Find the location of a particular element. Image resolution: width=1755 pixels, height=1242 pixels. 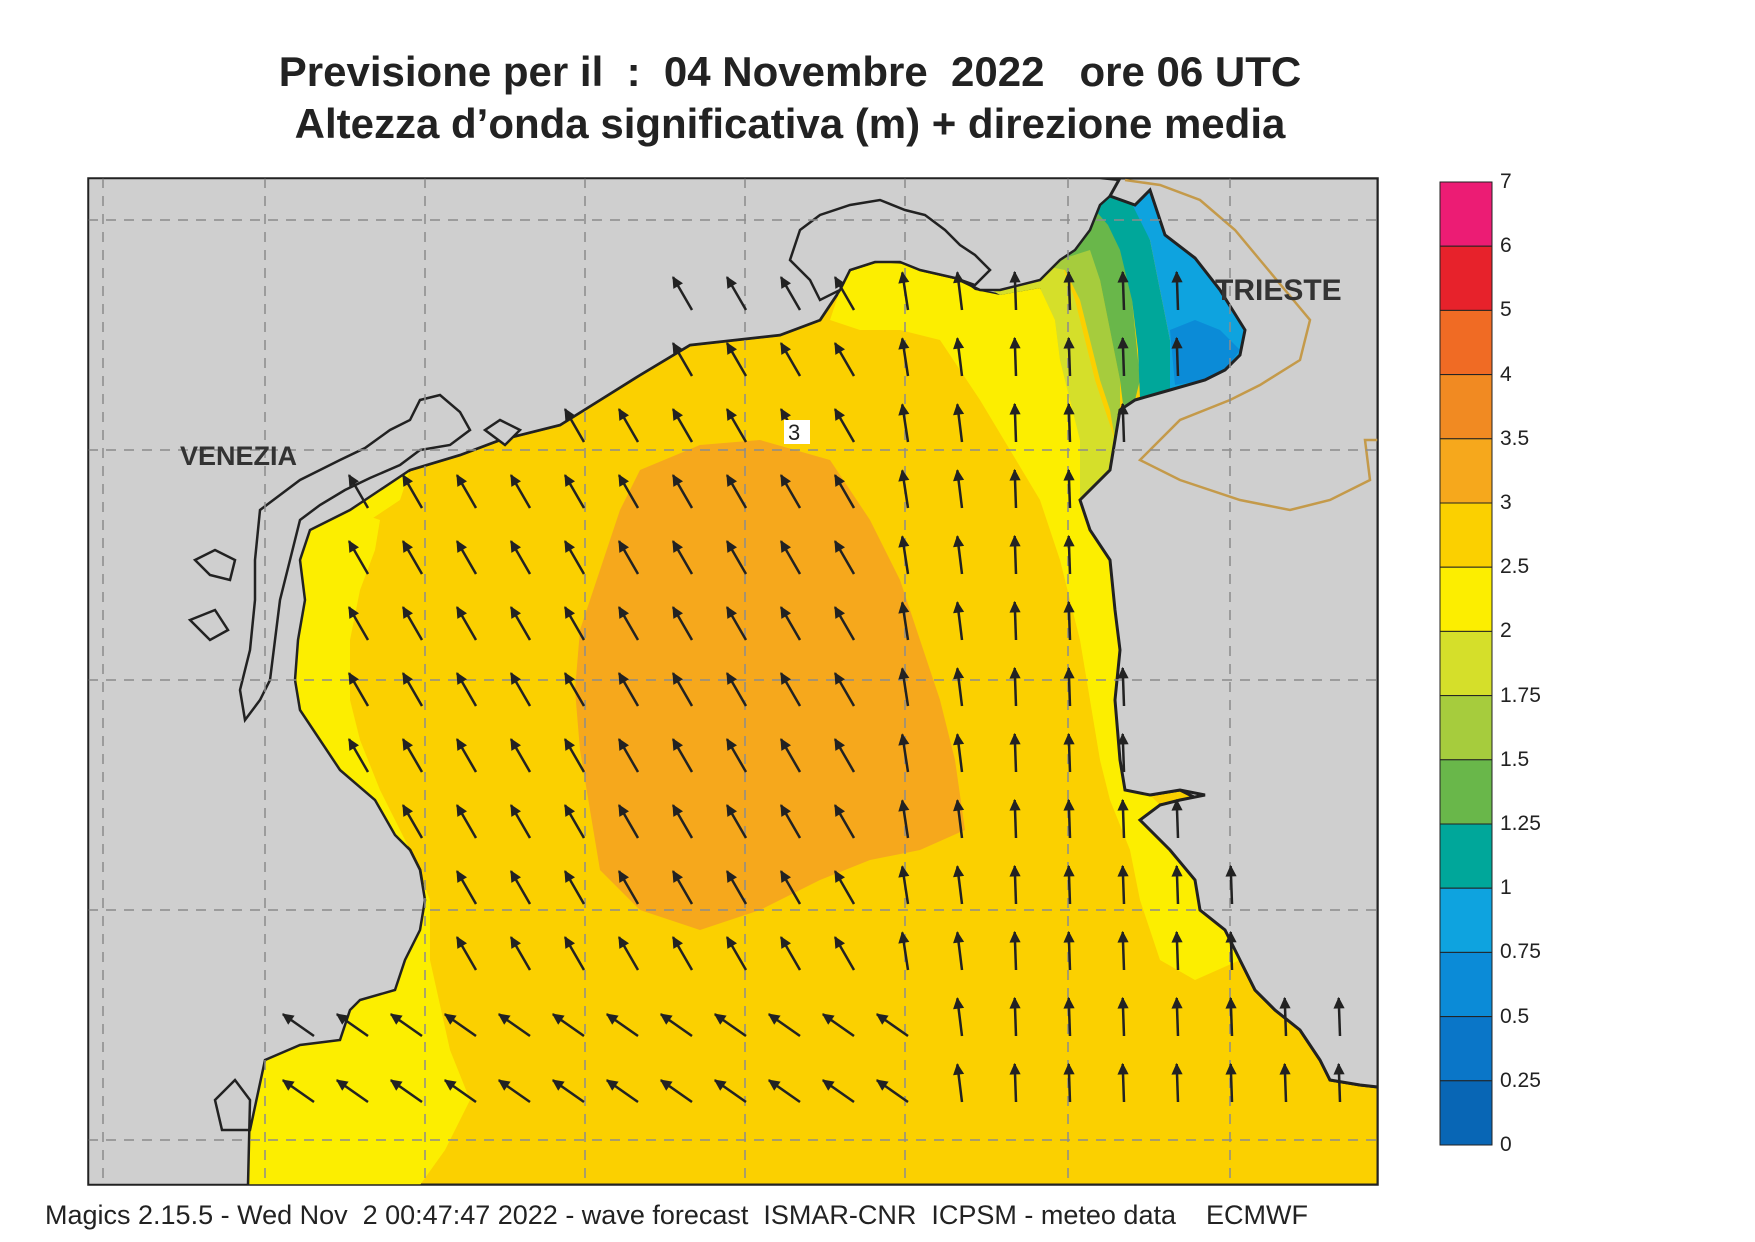

band-0.5-0.75 is located at coordinates (1205, 352).